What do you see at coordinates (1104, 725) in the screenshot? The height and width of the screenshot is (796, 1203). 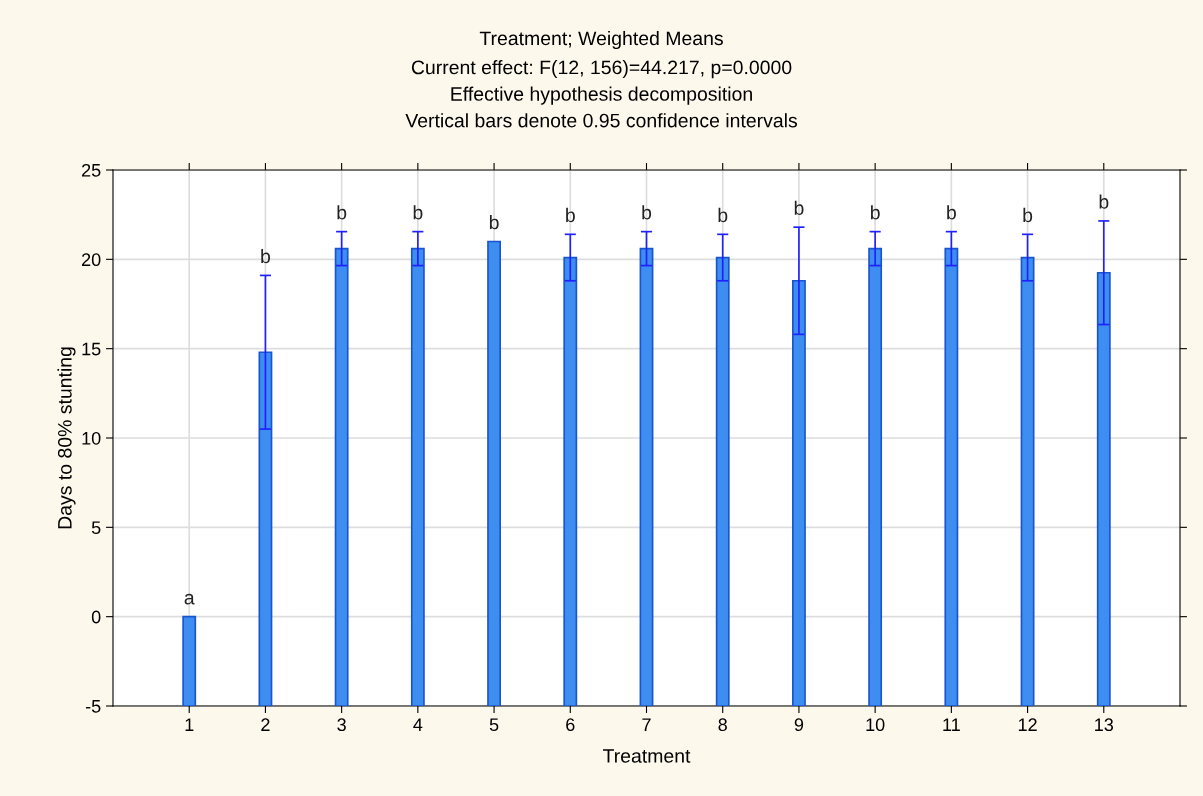 I see `x-tick-label: 13` at bounding box center [1104, 725].